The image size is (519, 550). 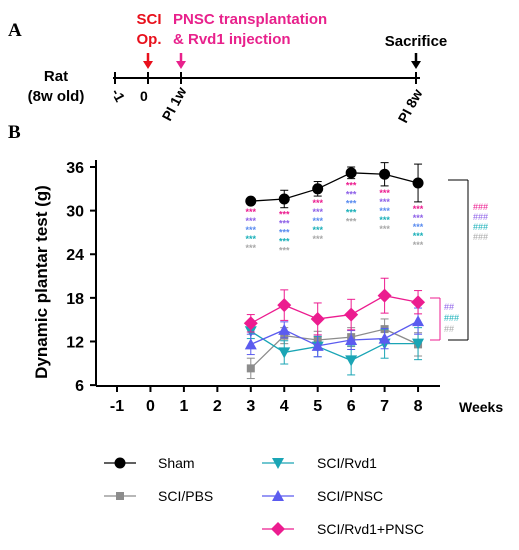 What do you see at coordinates (351, 406) in the screenshot?
I see `x-tick-label: 6` at bounding box center [351, 406].